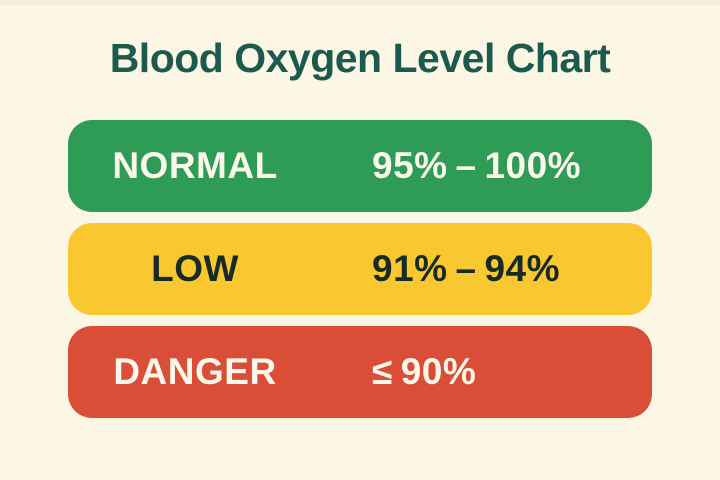 The image size is (720, 480). What do you see at coordinates (195, 165) in the screenshot?
I see `level-label-normal: NORMAL` at bounding box center [195, 165].